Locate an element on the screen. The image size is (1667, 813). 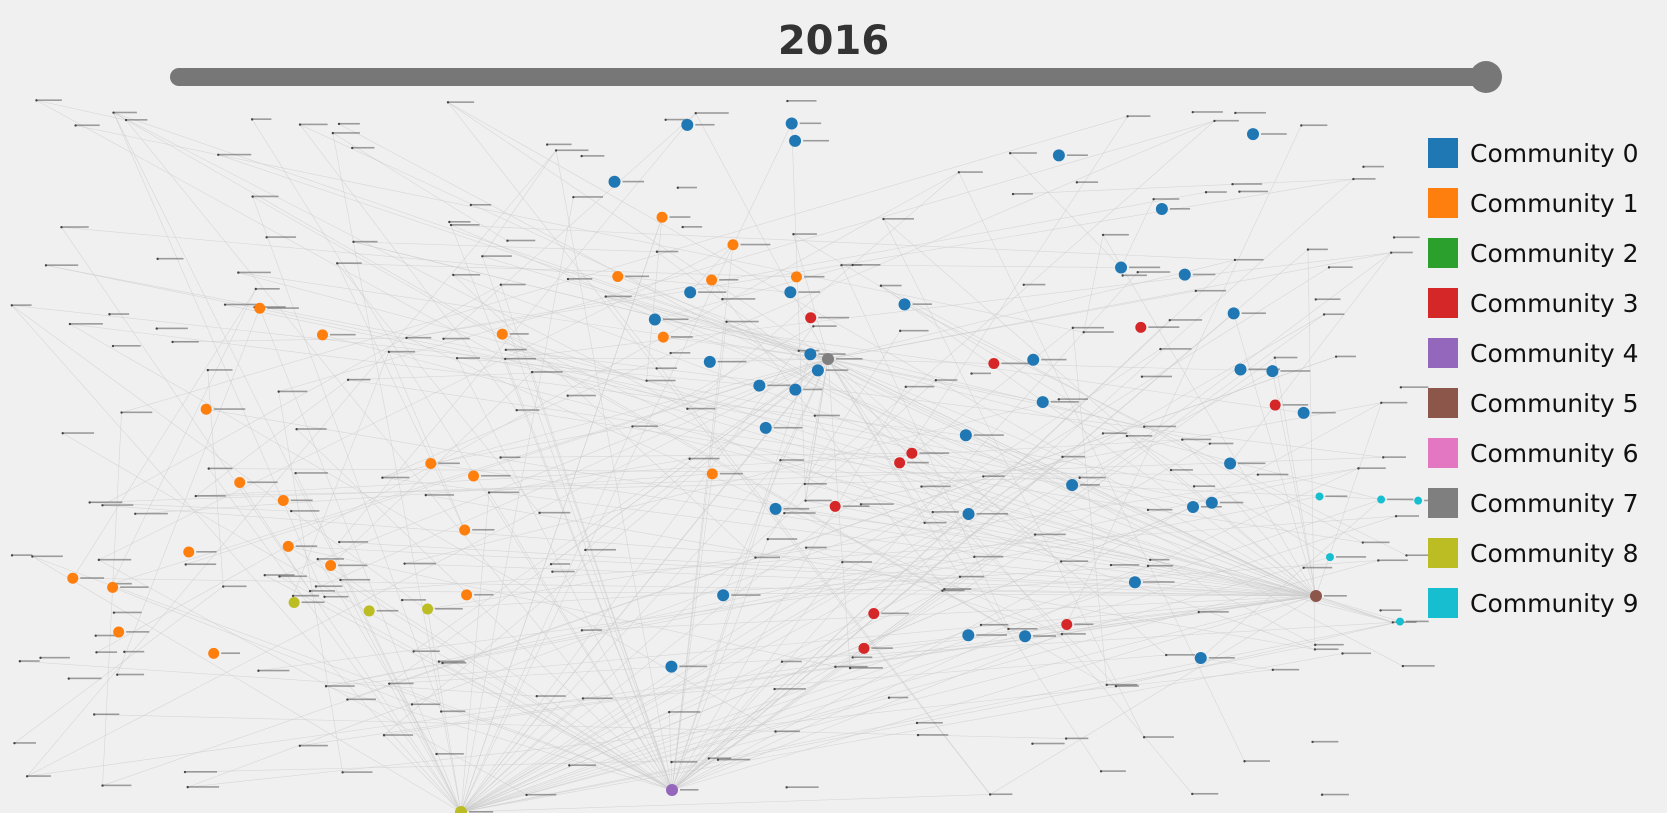
year-slider-track is located at coordinates (828, 77).